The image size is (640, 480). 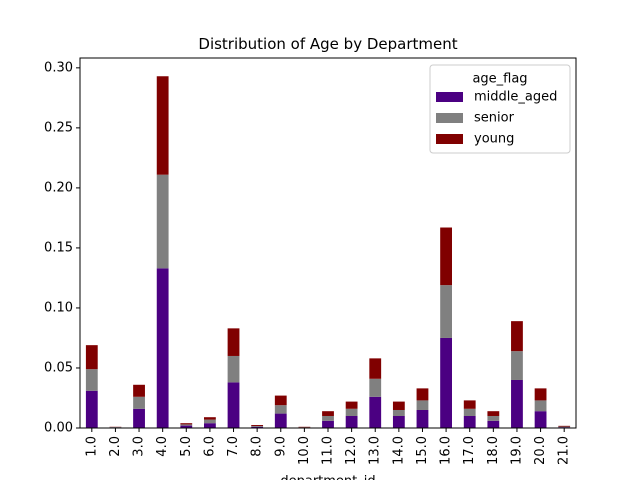 What do you see at coordinates (540, 406) in the screenshot?
I see `bar-senior-20.0` at bounding box center [540, 406].